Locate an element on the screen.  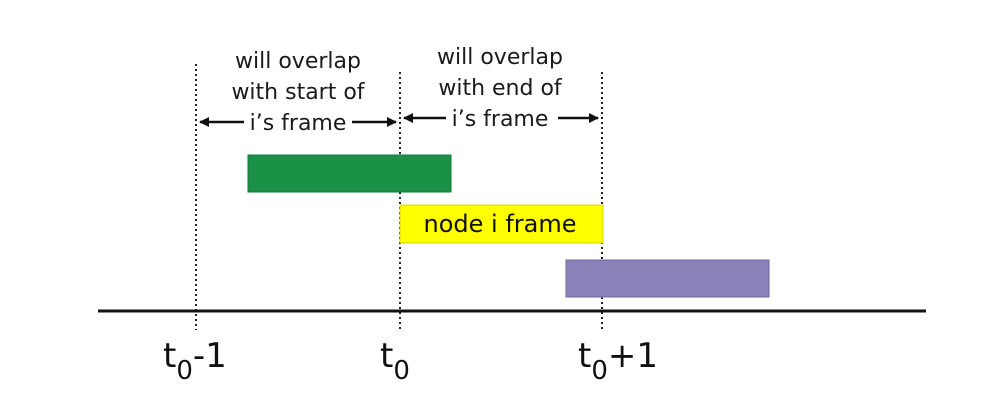
node-i-frame-bar is located at coordinates (501, 224).